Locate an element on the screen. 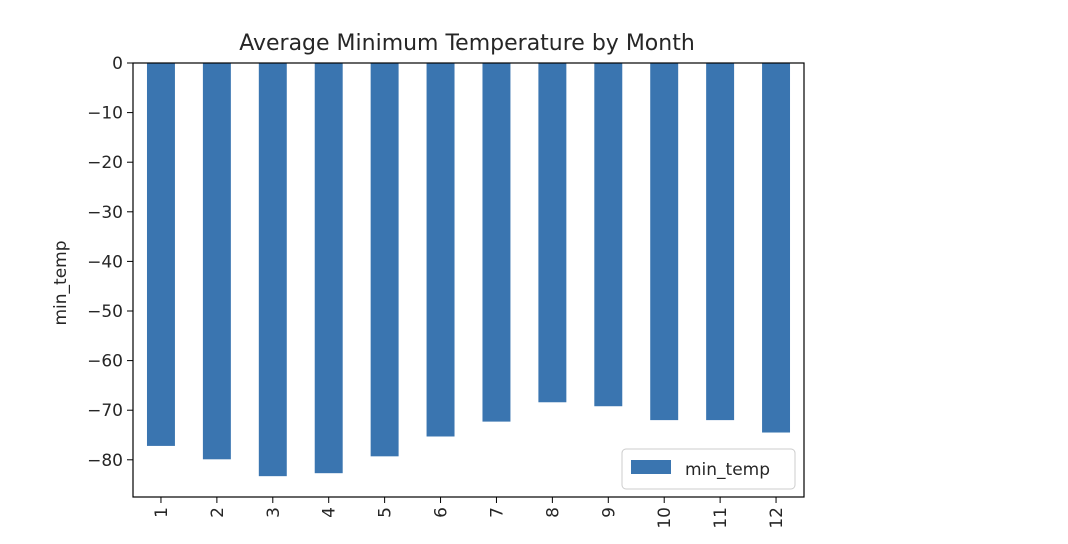 The height and width of the screenshot is (544, 1068). x-tick-label: 6 is located at coordinates (442, 512).